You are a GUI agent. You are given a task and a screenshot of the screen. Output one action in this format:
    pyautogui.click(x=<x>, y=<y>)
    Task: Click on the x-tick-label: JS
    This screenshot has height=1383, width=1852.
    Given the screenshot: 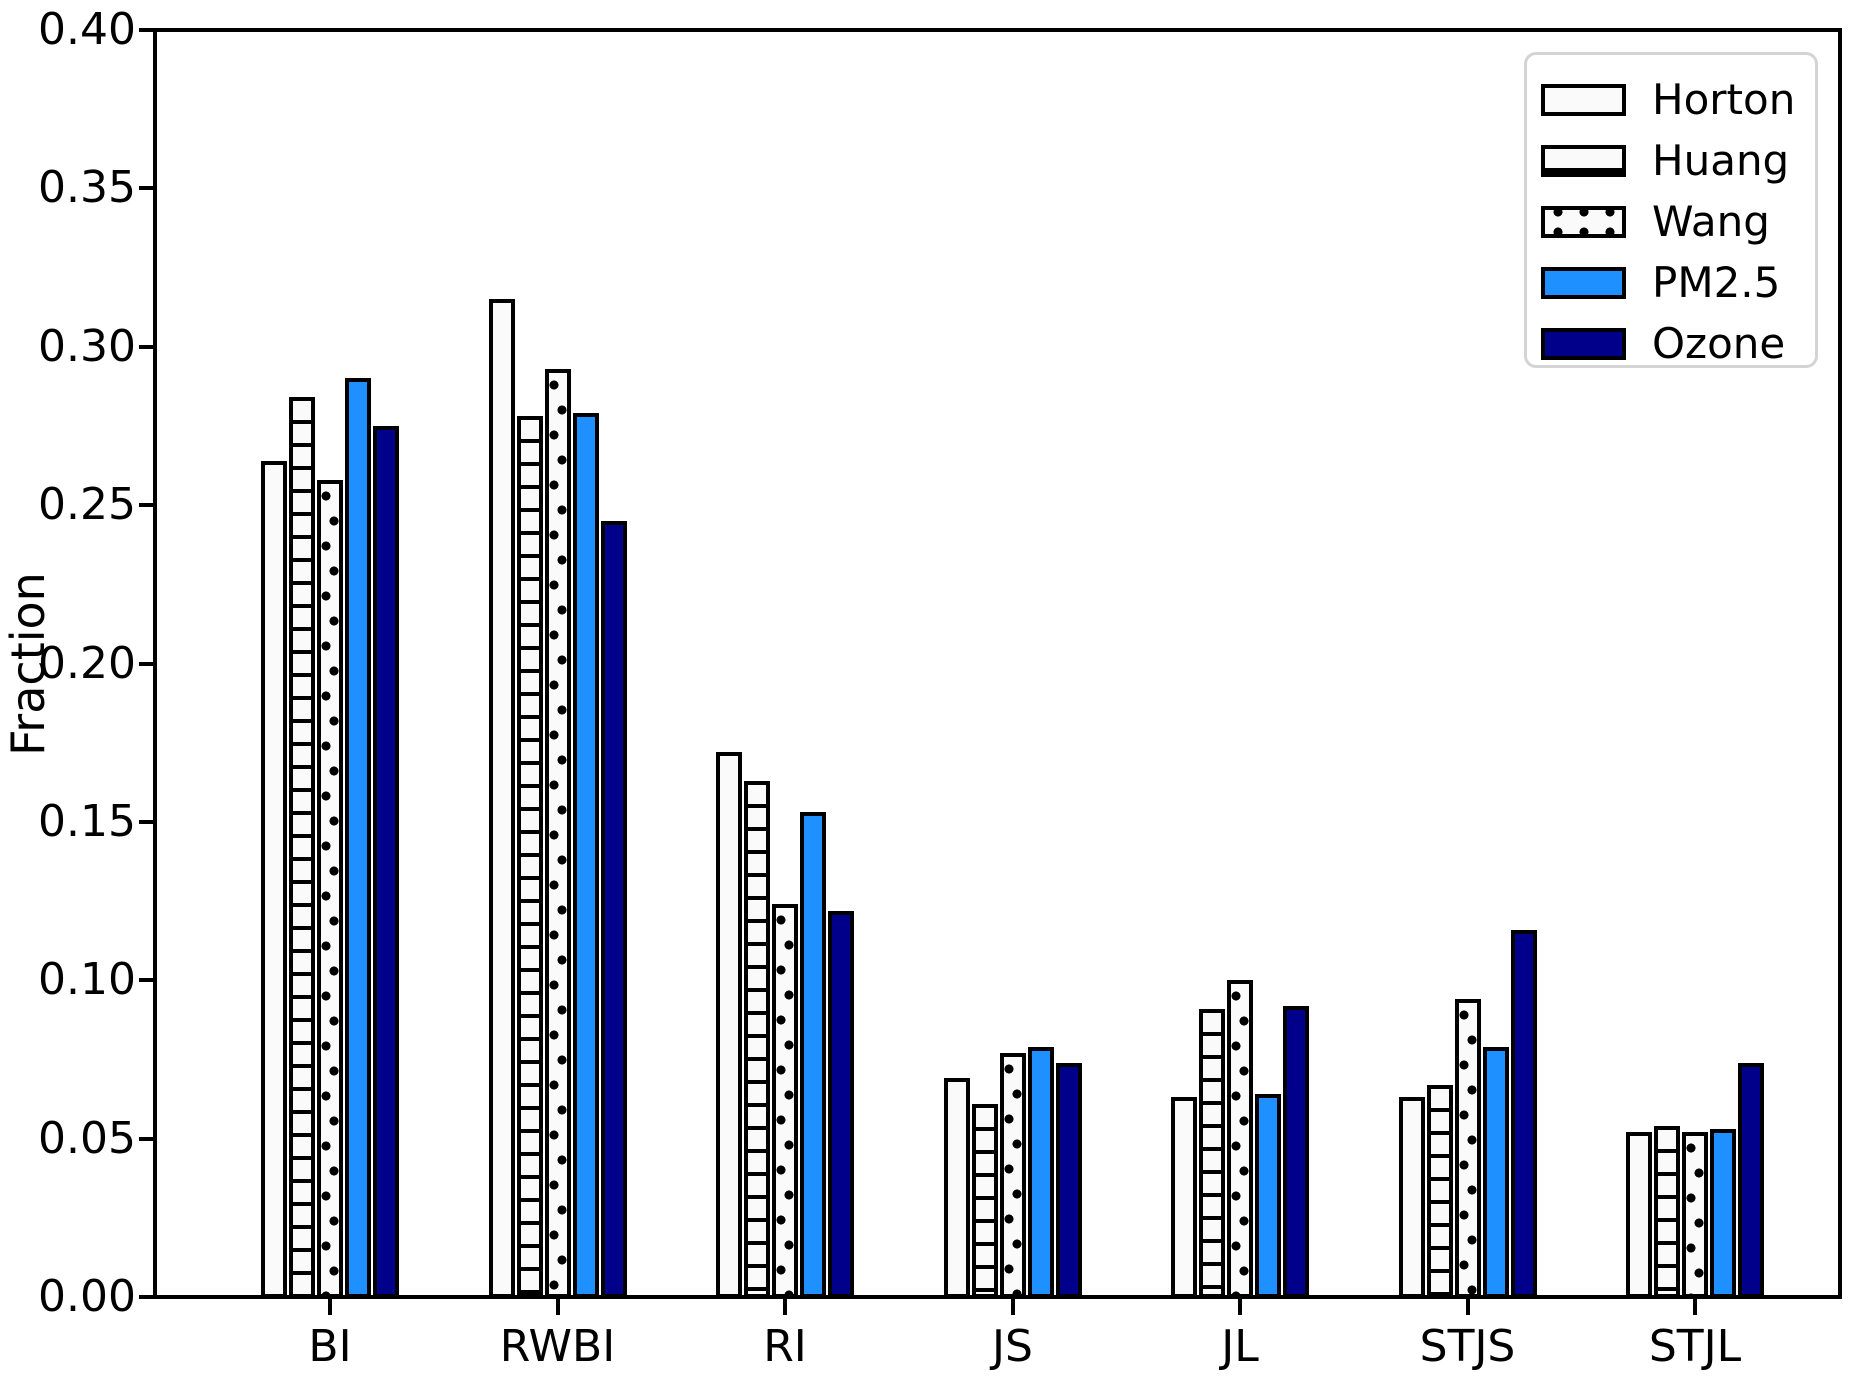 What is the action you would take?
    pyautogui.click(x=1012, y=1346)
    